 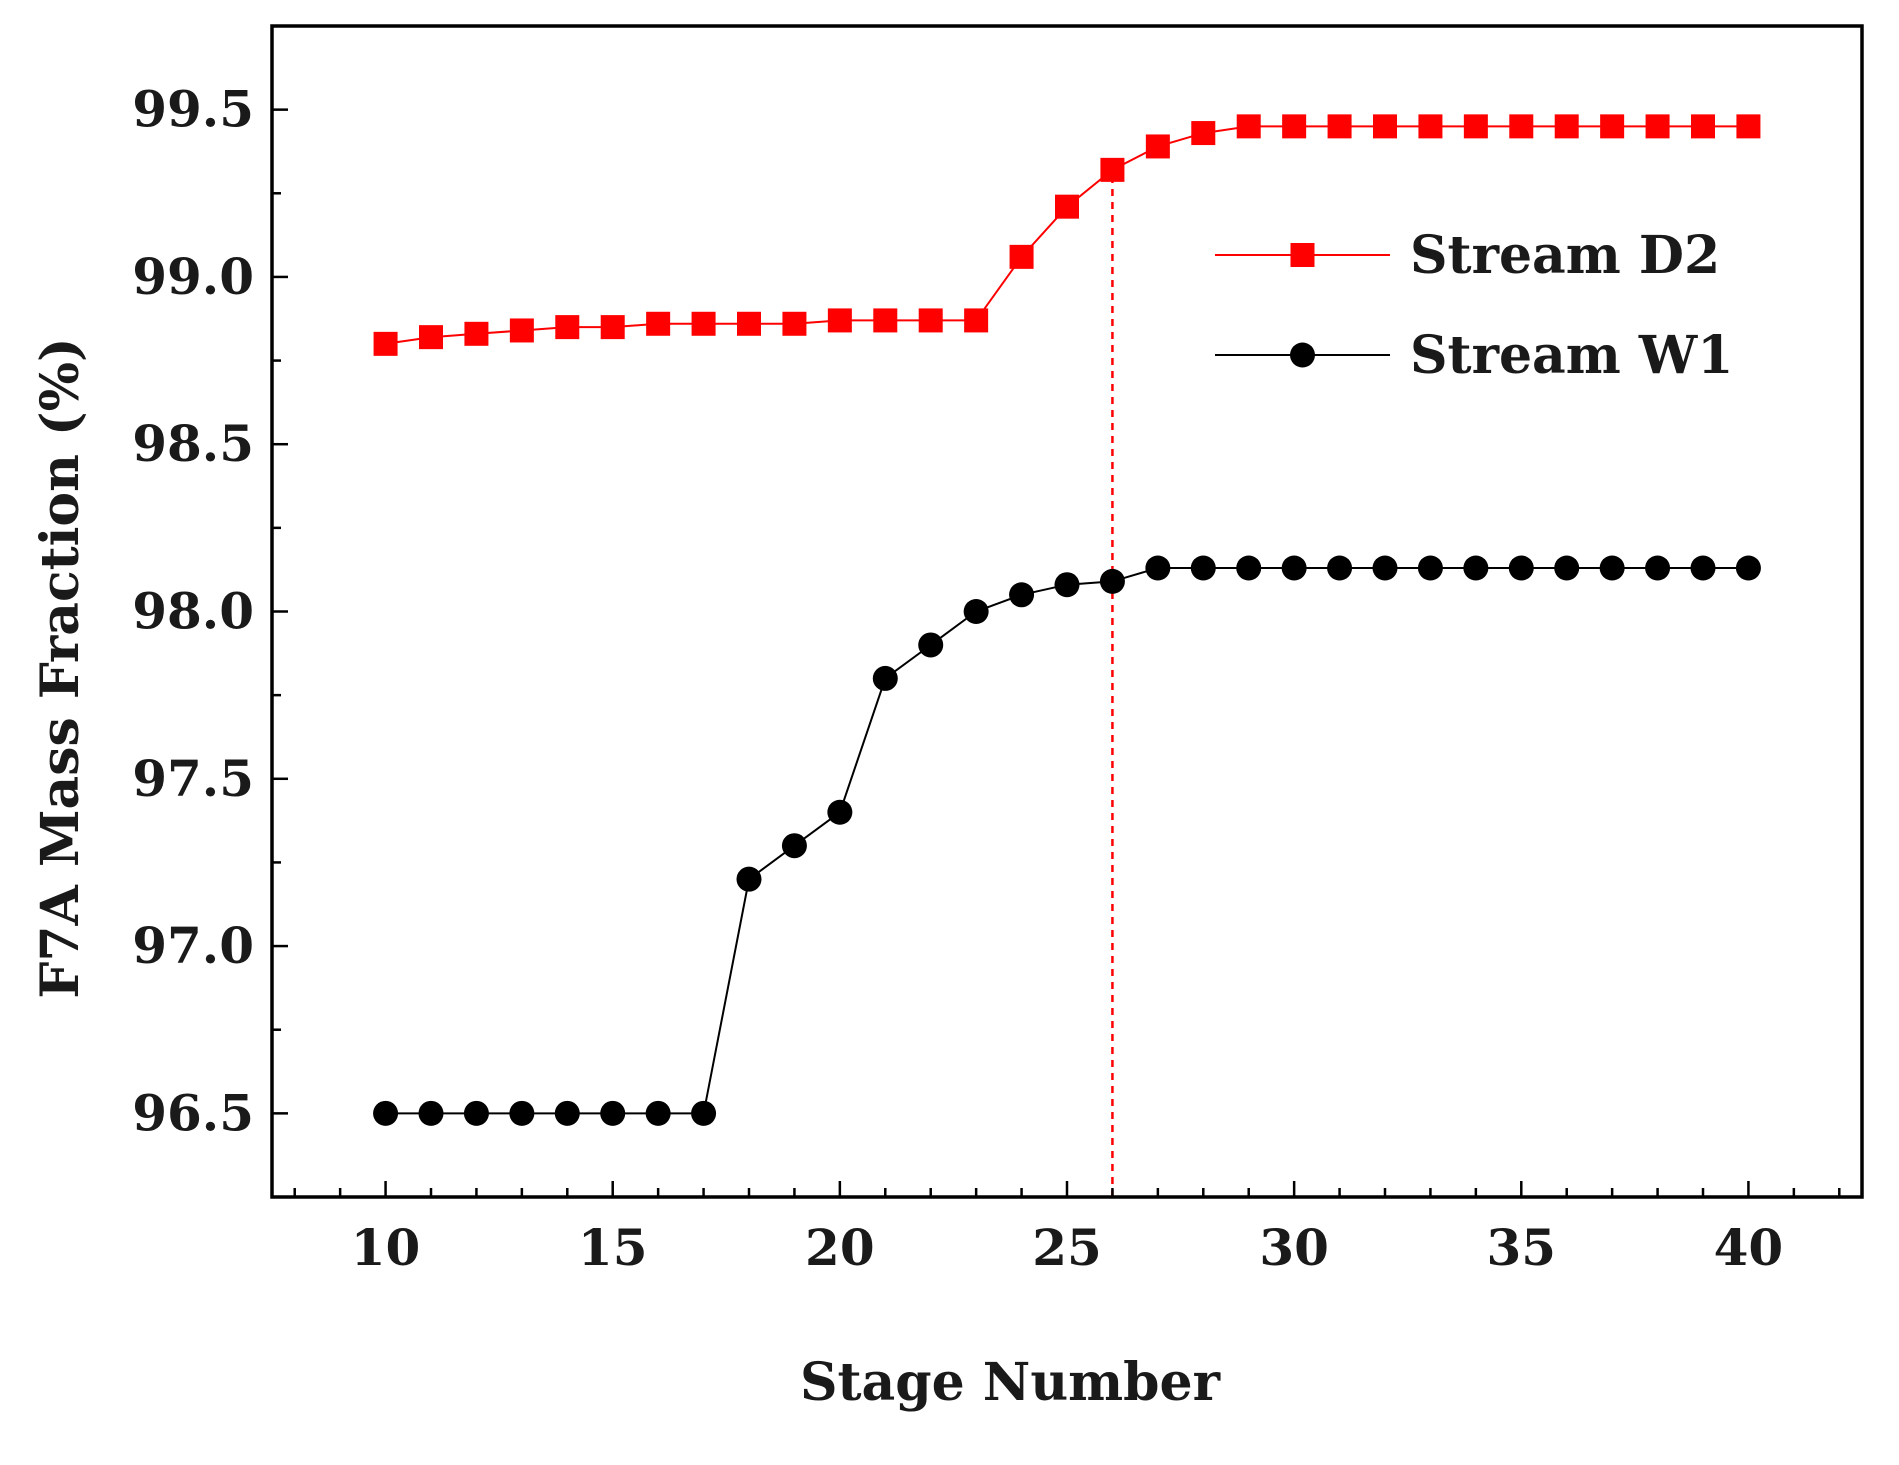 I want to click on x-tick-label: 35, so click(x=1521, y=1247).